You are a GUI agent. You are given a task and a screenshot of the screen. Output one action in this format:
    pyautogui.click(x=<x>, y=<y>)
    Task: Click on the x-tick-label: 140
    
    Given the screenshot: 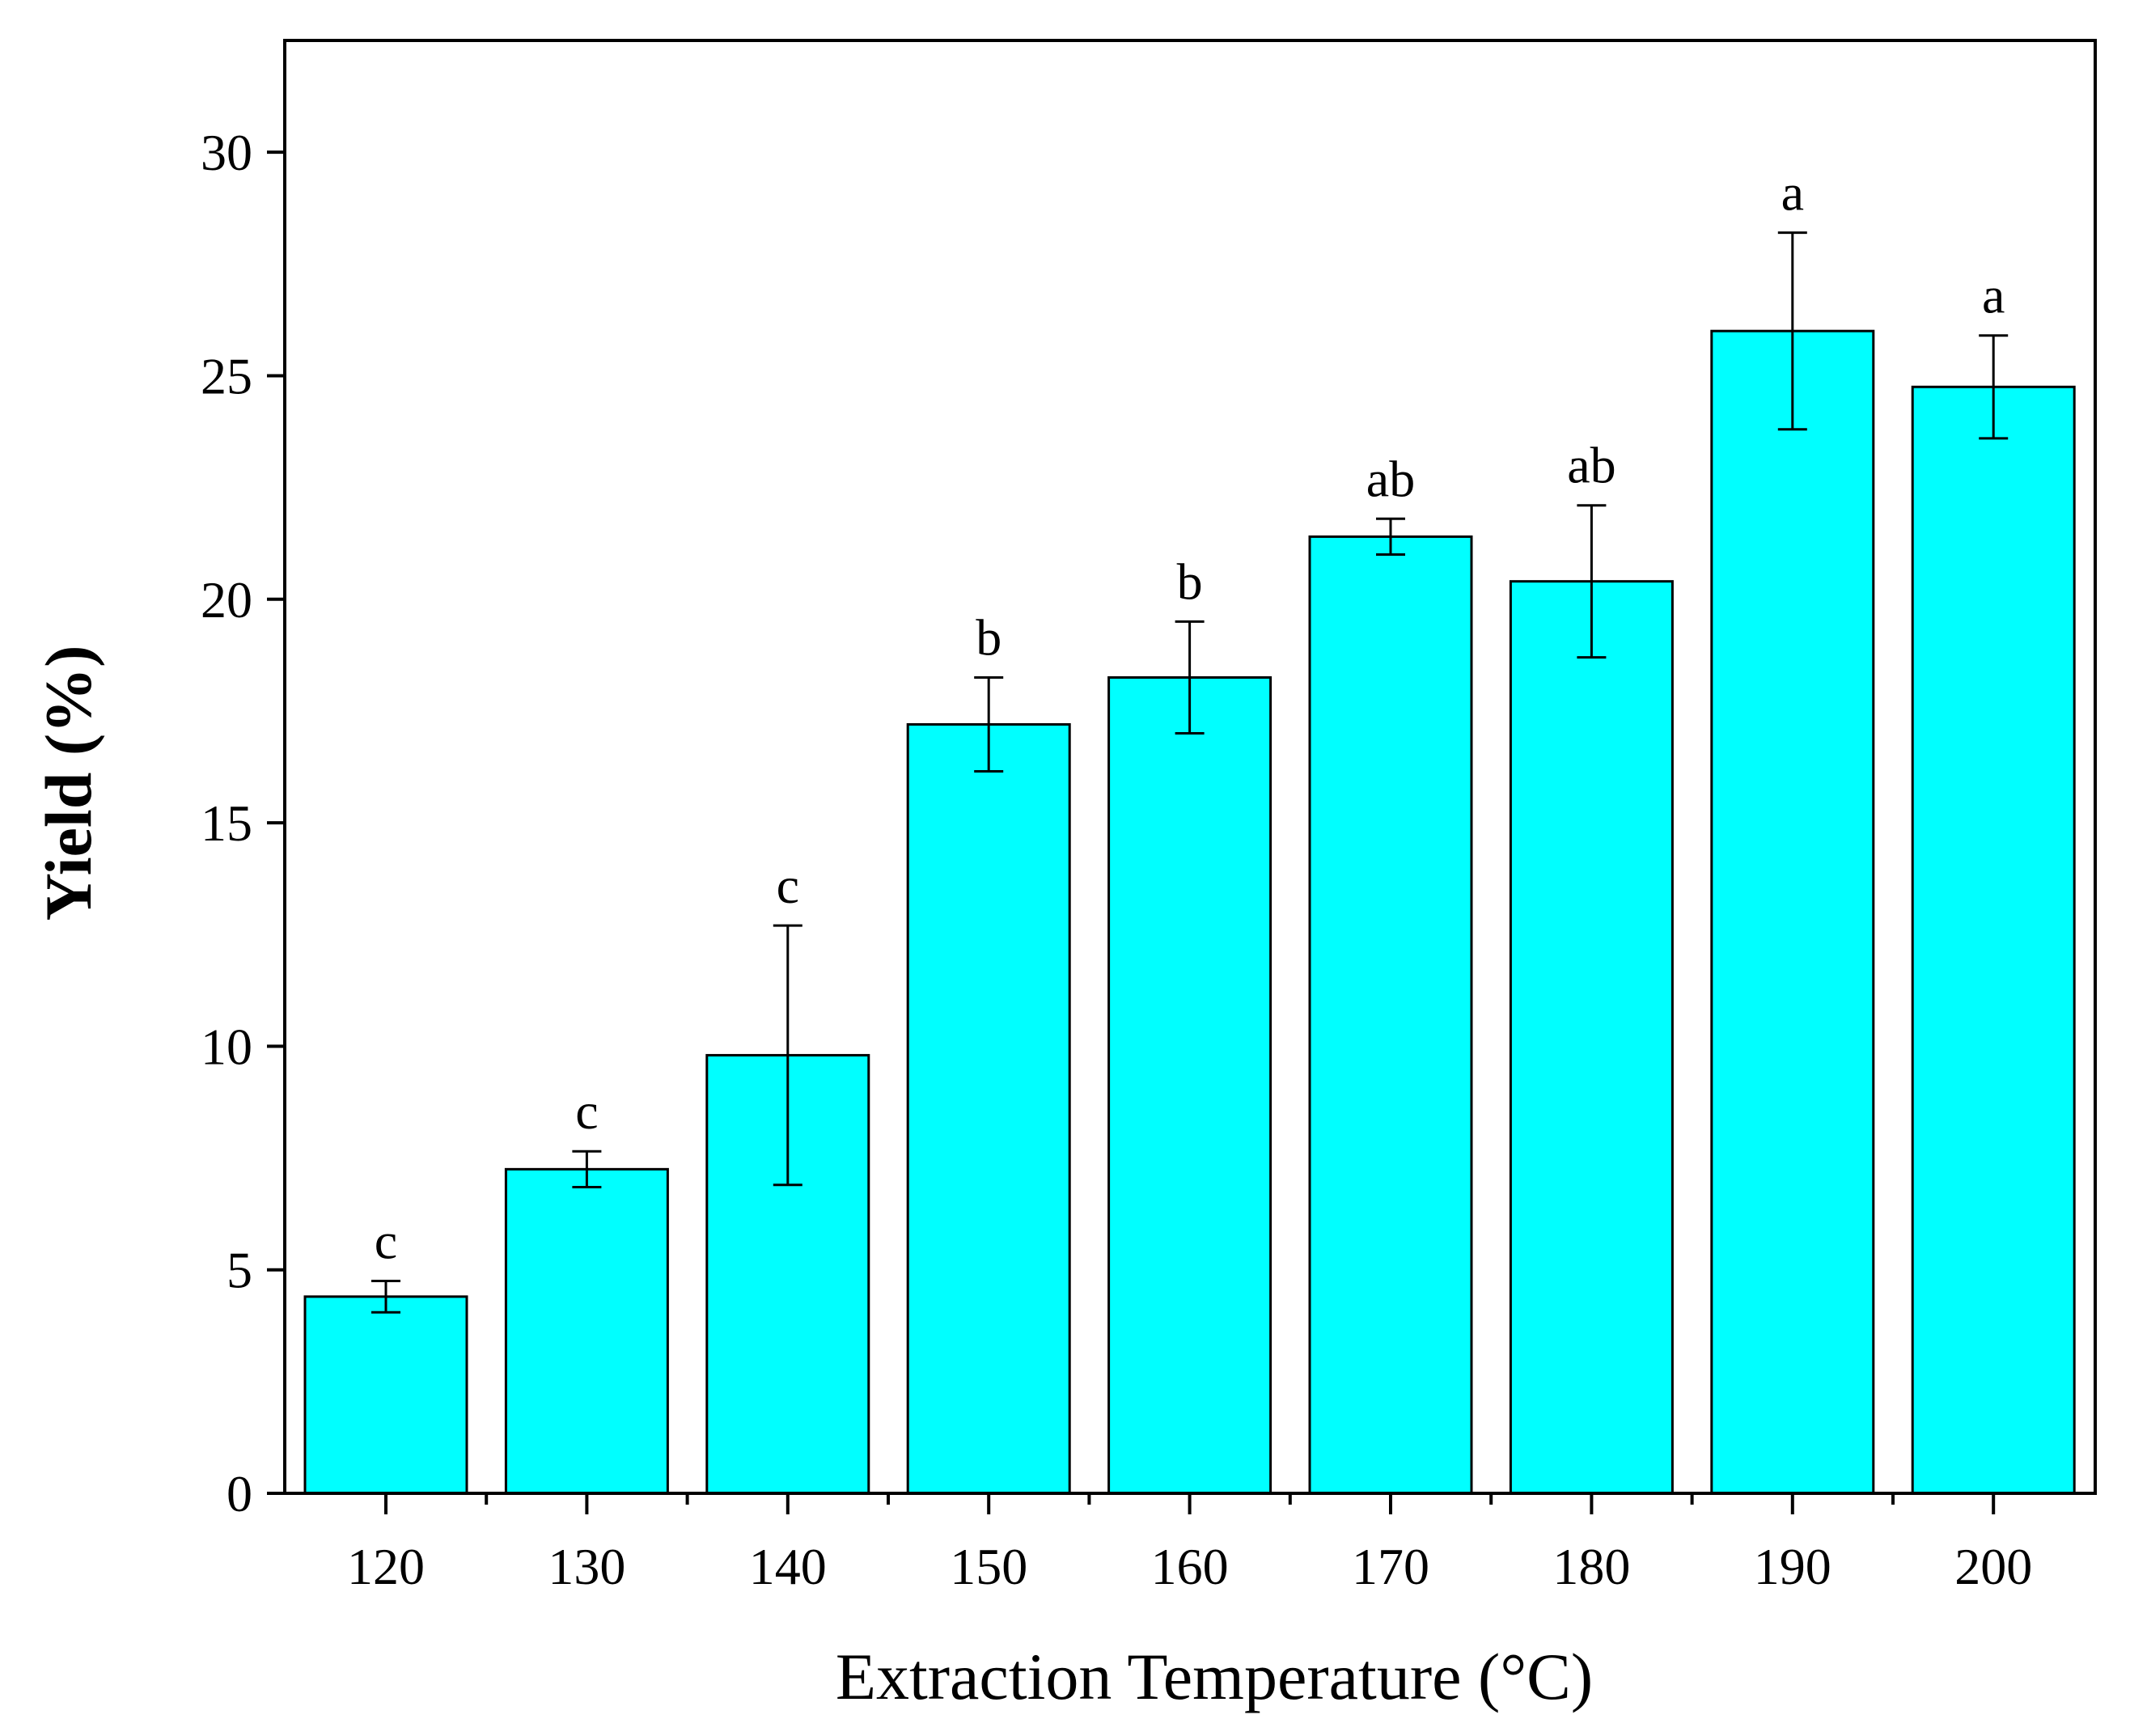 What is the action you would take?
    pyautogui.click(x=788, y=1566)
    